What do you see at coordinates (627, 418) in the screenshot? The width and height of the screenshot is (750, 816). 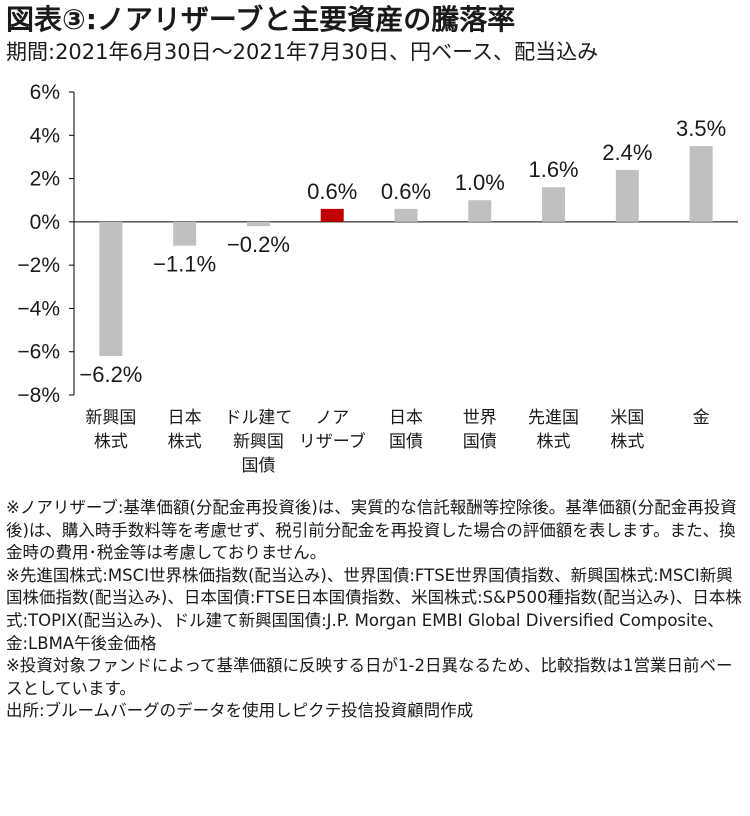 I see `category-label: 米国` at bounding box center [627, 418].